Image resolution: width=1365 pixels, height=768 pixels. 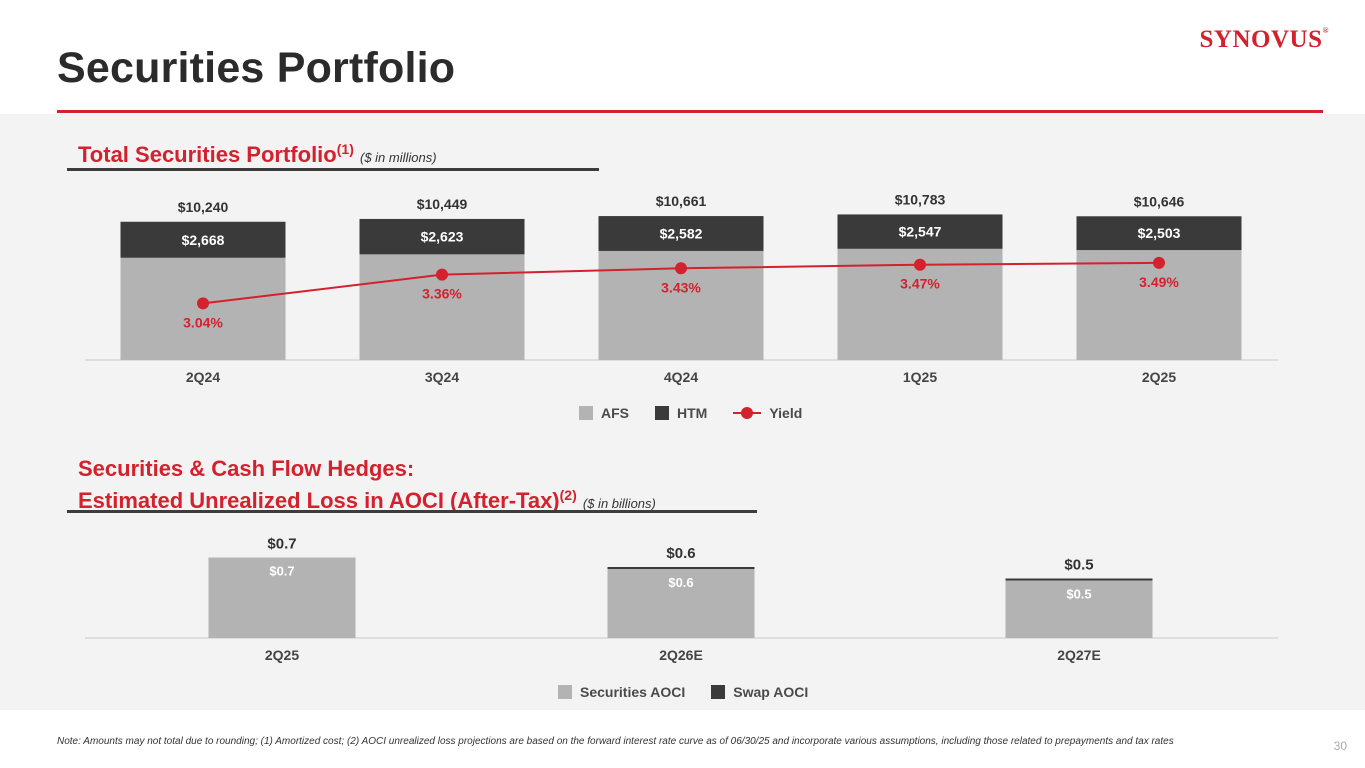 What do you see at coordinates (680, 582) in the screenshot?
I see `securities-aoci-value-label: $0.6` at bounding box center [680, 582].